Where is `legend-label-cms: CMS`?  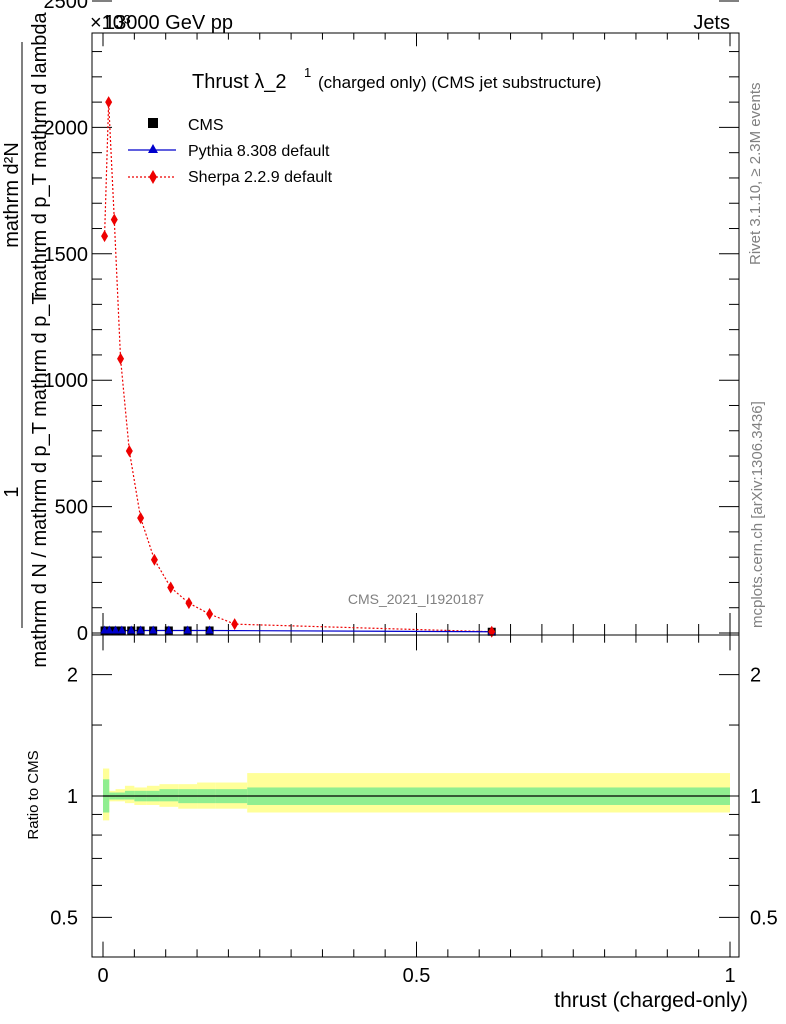
legend-label-cms: CMS is located at coordinates (206, 125).